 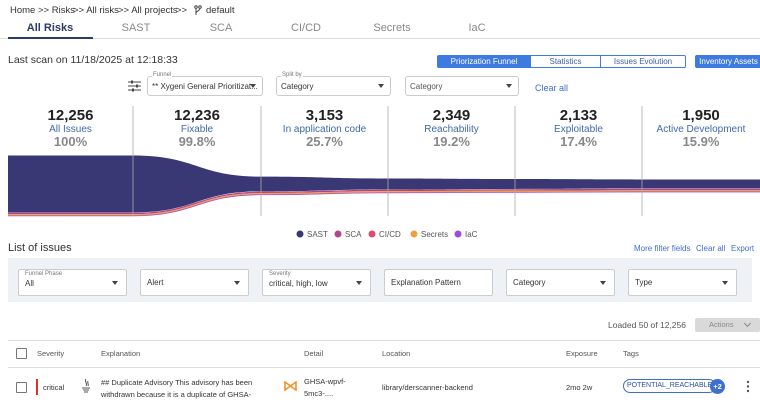 I want to click on breadcrumb-item: >> All risks, so click(x=96, y=10).